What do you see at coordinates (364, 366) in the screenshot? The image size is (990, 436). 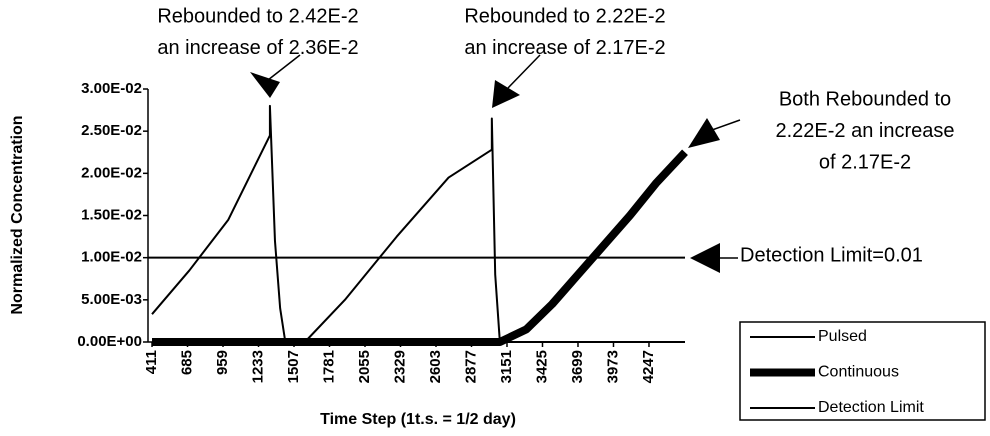 I see `x-tick-label: 2055` at bounding box center [364, 366].